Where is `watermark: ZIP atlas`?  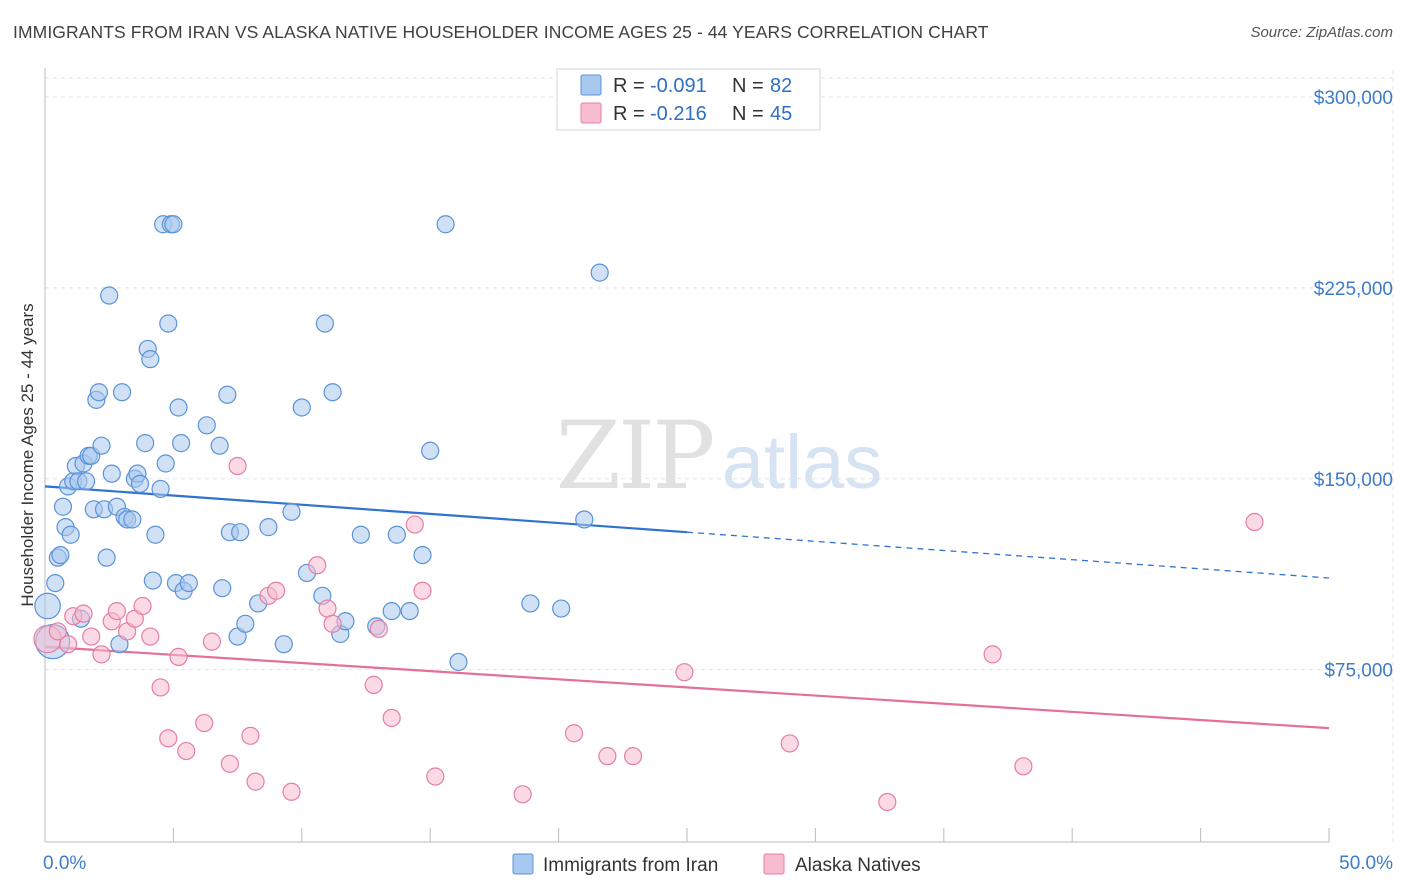 watermark: ZIP atlas is located at coordinates (719, 456).